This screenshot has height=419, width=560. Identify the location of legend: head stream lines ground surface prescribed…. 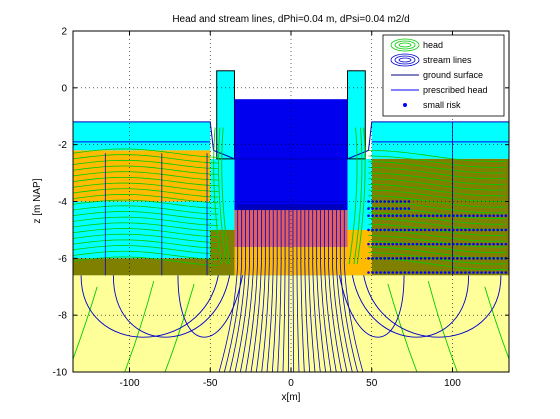
(443, 75).